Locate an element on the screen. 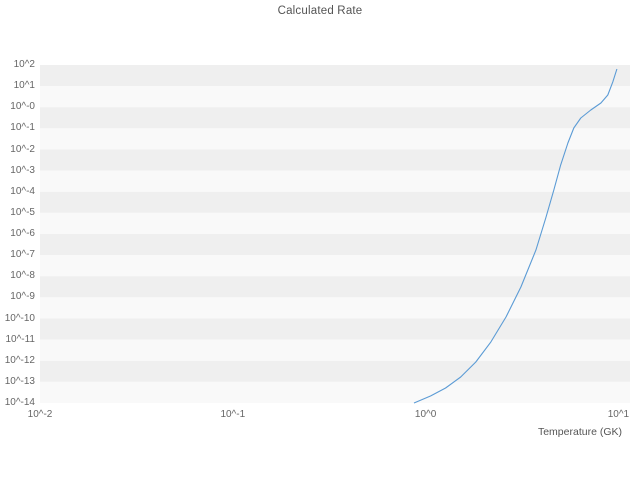 This screenshot has height=480, width=640. y-tick-label: 10^-13 is located at coordinates (19, 381).